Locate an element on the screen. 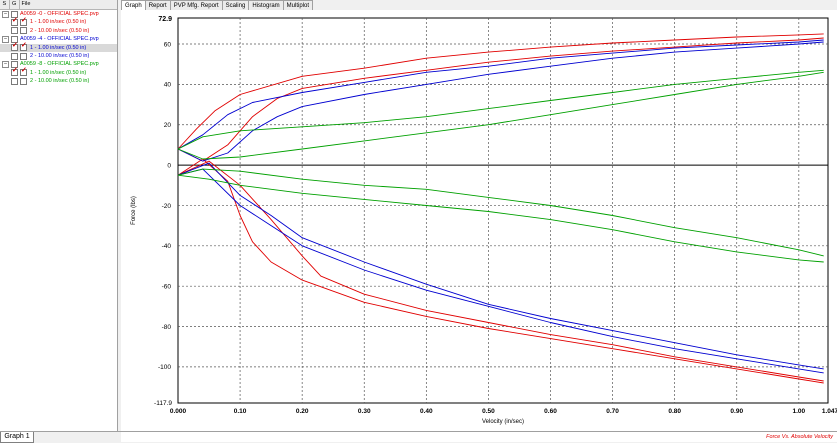 The width and height of the screenshot is (837, 443). x-max-label: 1.047 is located at coordinates (829, 411).